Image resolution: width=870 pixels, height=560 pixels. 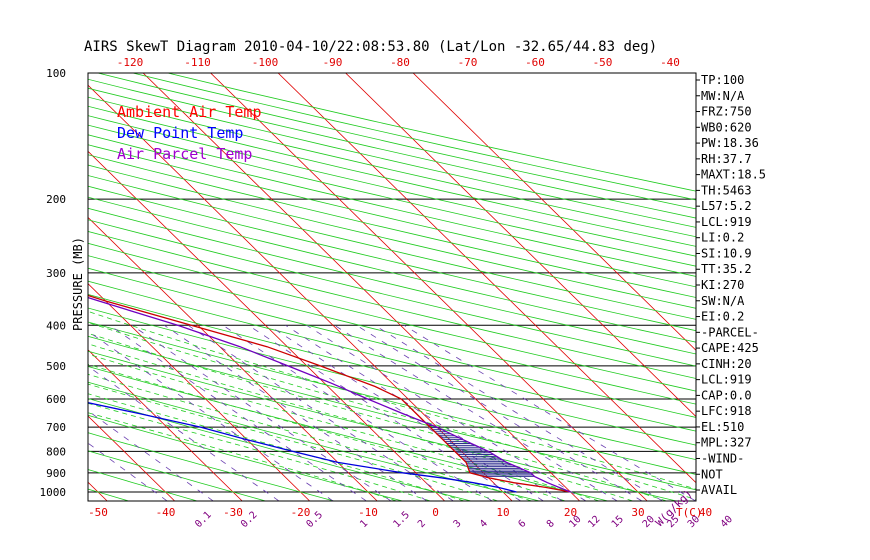 I want to click on mixing-ratio-label: 2, so click(x=422, y=524).